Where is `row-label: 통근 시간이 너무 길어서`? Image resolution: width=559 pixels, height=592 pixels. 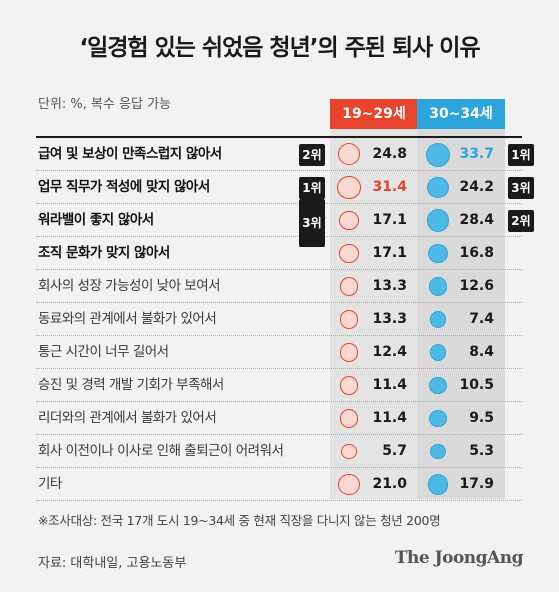
row-label: 통근 시간이 너무 길어서 is located at coordinates (103, 352).